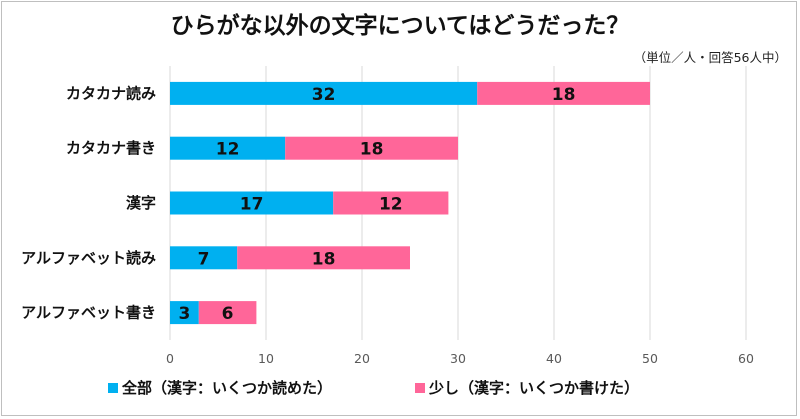 The image size is (800, 419). I want to click on category-label: アルファベット読み, so click(88, 258).